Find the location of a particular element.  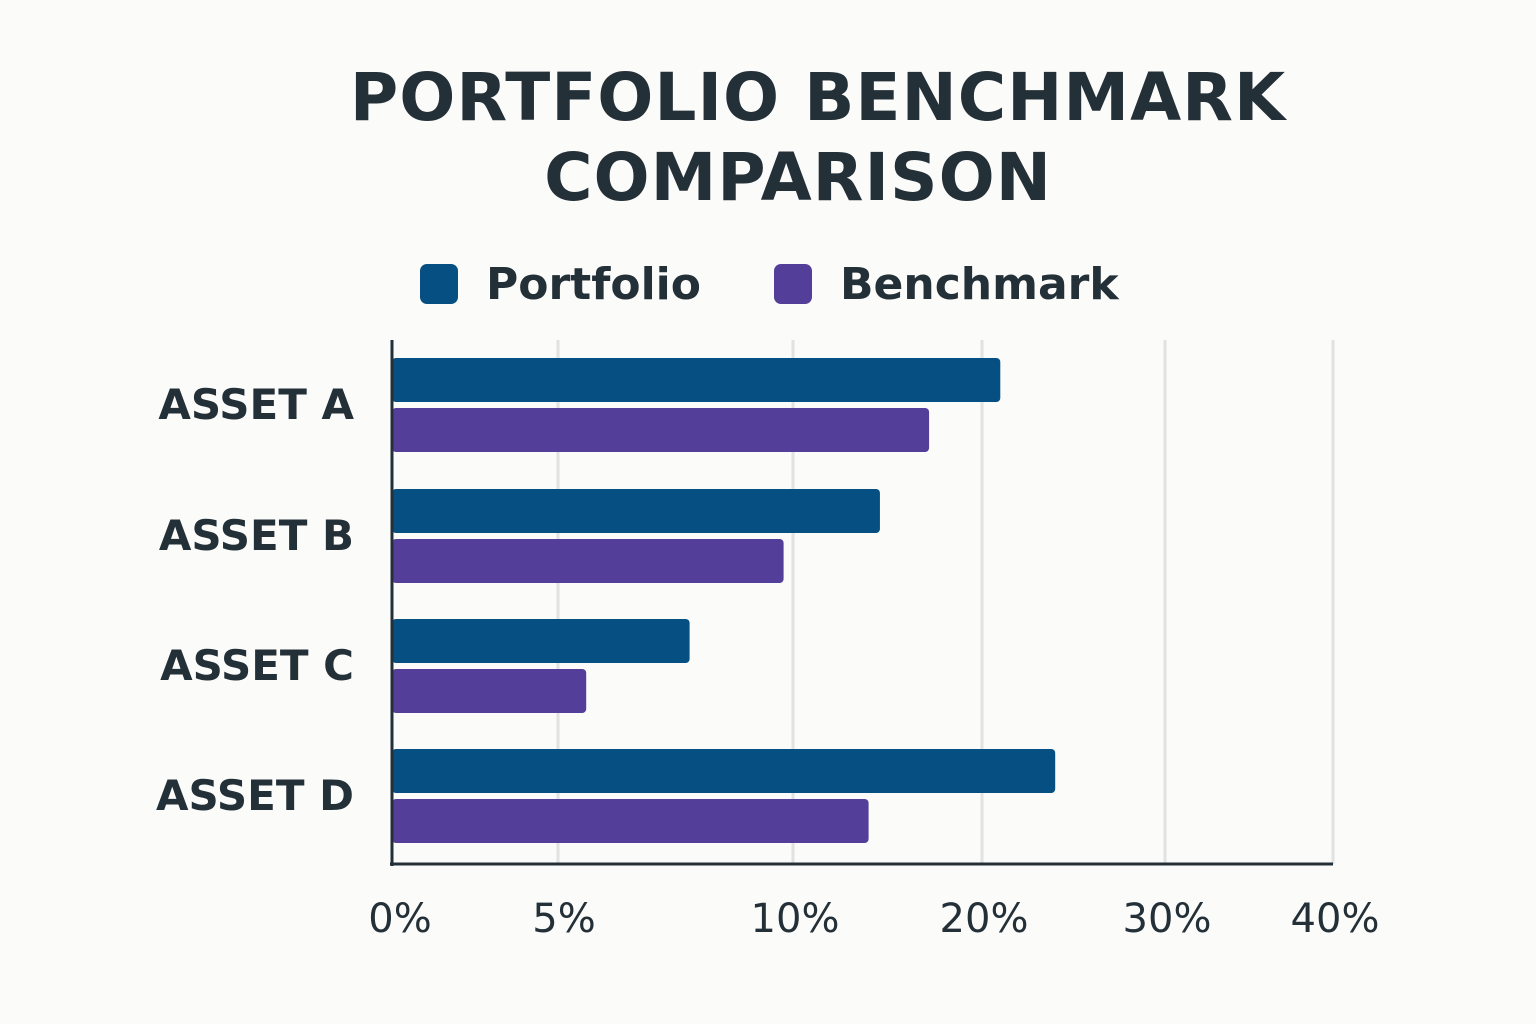

bar-benchmark-asset-d is located at coordinates (630, 821).